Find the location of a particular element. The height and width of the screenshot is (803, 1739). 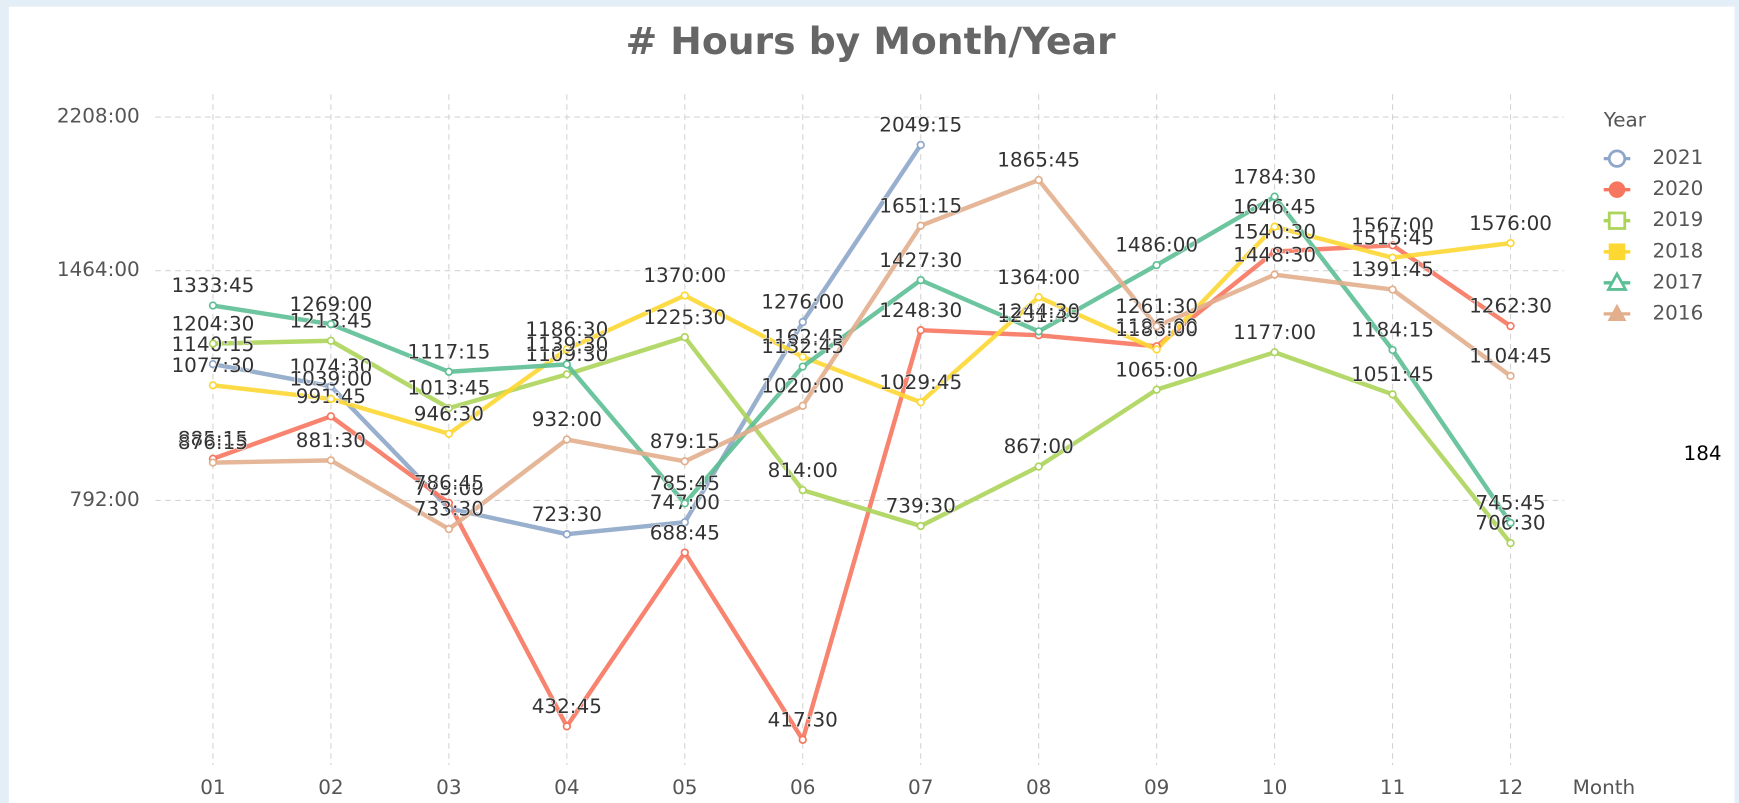

legend-item: 2020 is located at coordinates (1653, 188).